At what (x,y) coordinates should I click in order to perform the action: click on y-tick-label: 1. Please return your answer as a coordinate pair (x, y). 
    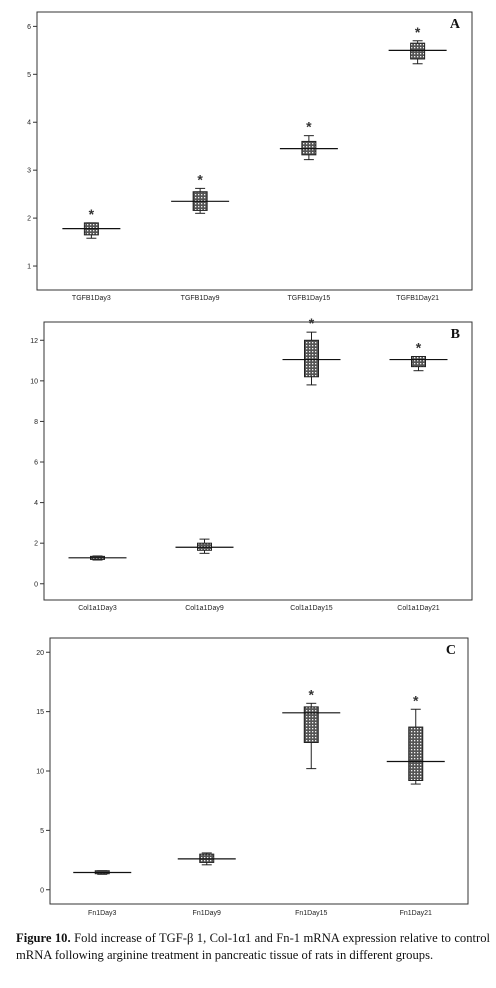
    Looking at the image, I should click on (29, 267).